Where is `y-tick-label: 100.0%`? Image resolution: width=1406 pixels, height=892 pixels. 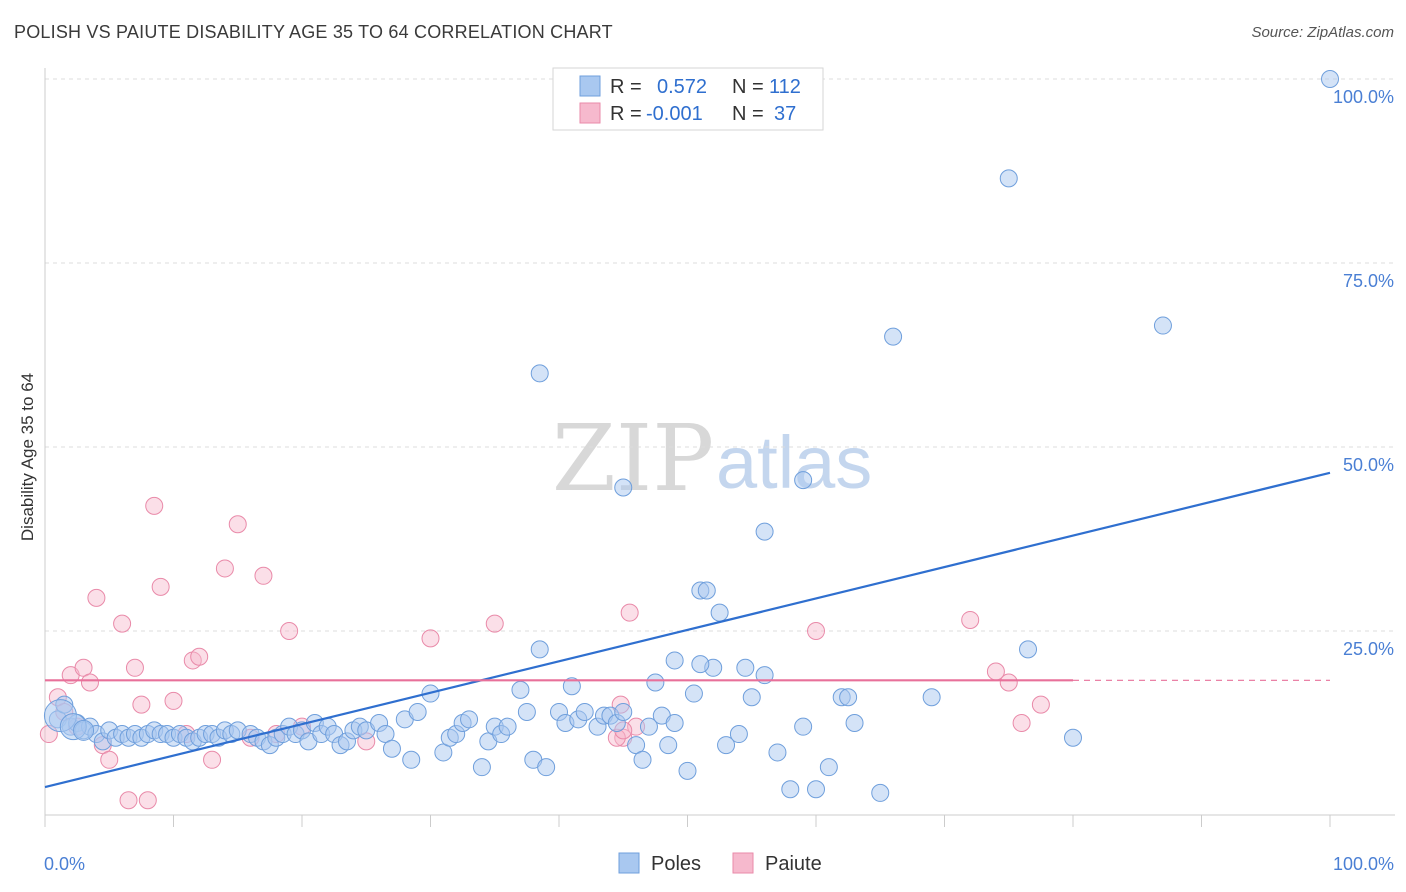
y-tick-label: 100.0% is located at coordinates (1363, 97).